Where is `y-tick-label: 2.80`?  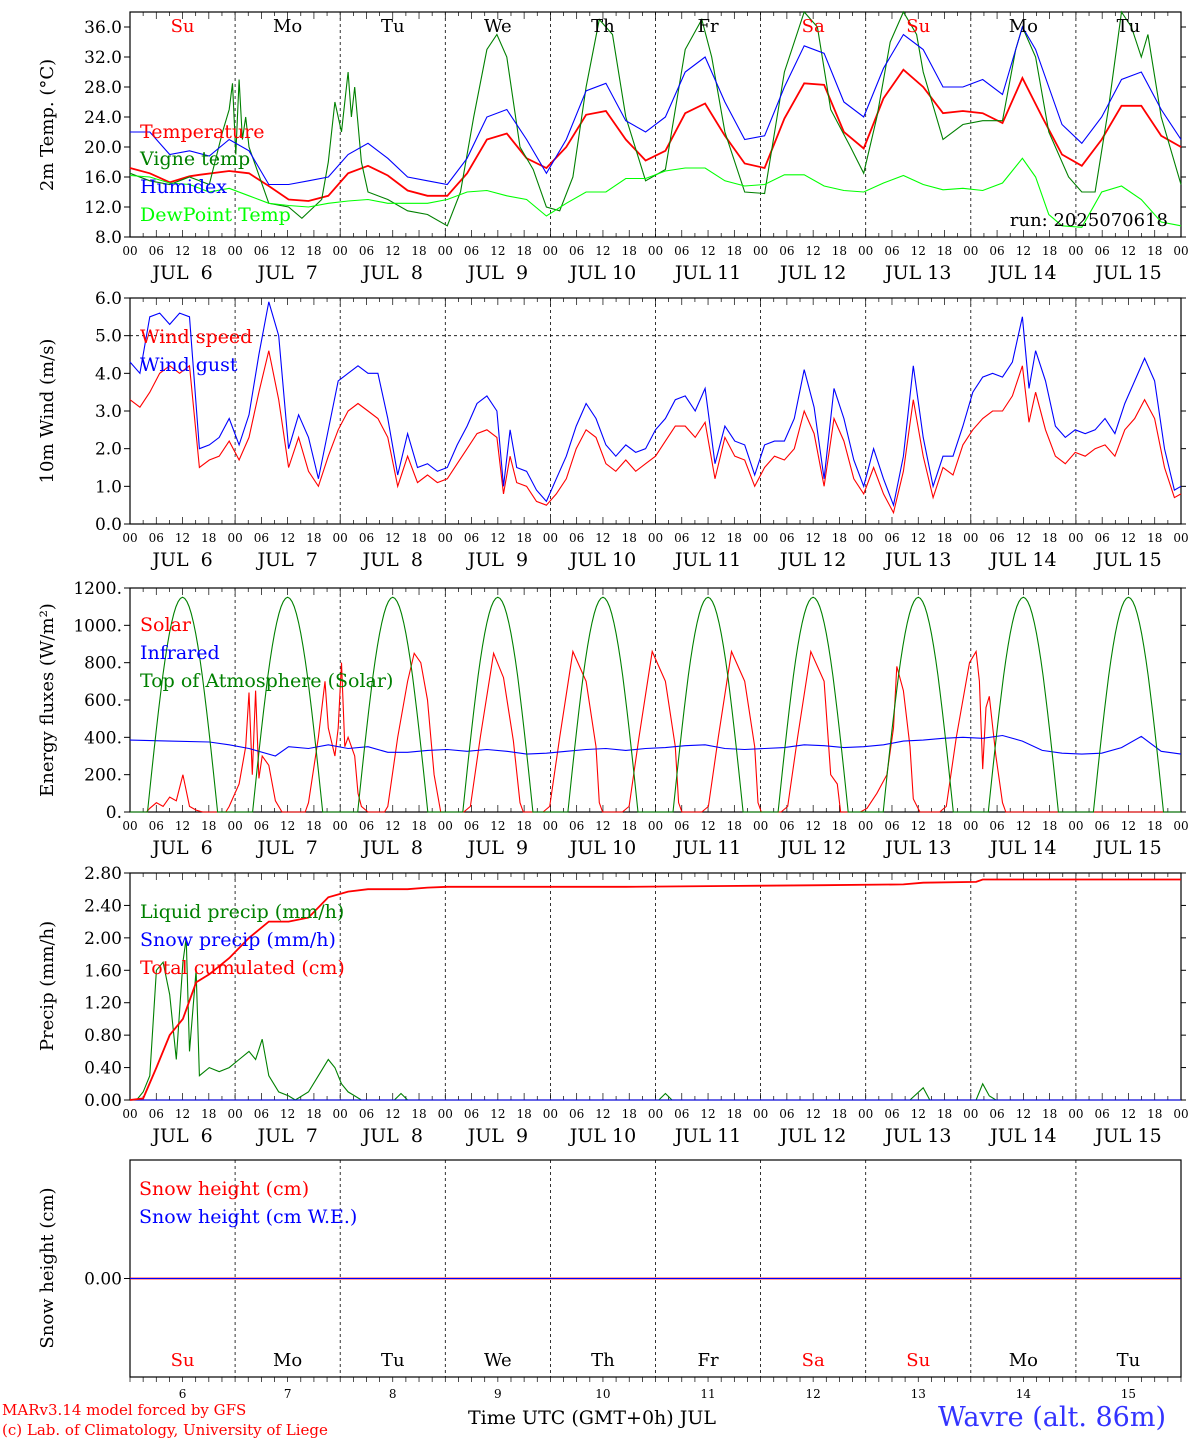
y-tick-label: 2.80 is located at coordinates (103, 874).